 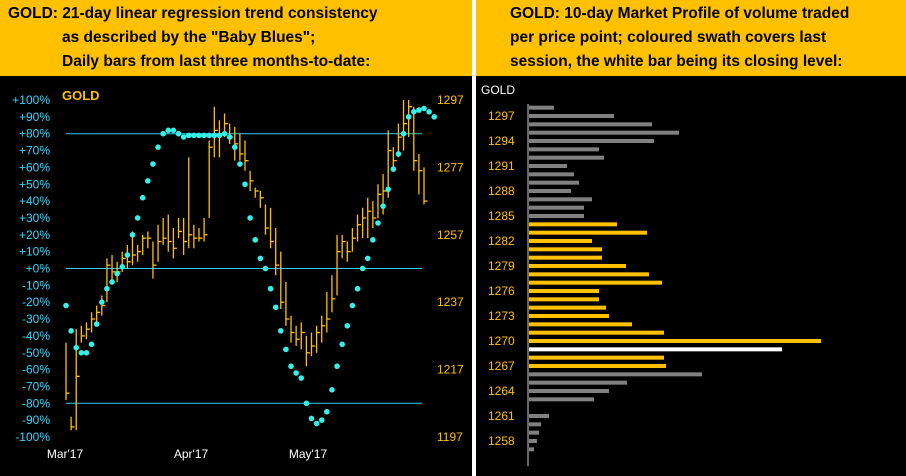 I want to click on y-left-tick-label: +20%, so click(x=34, y=235).